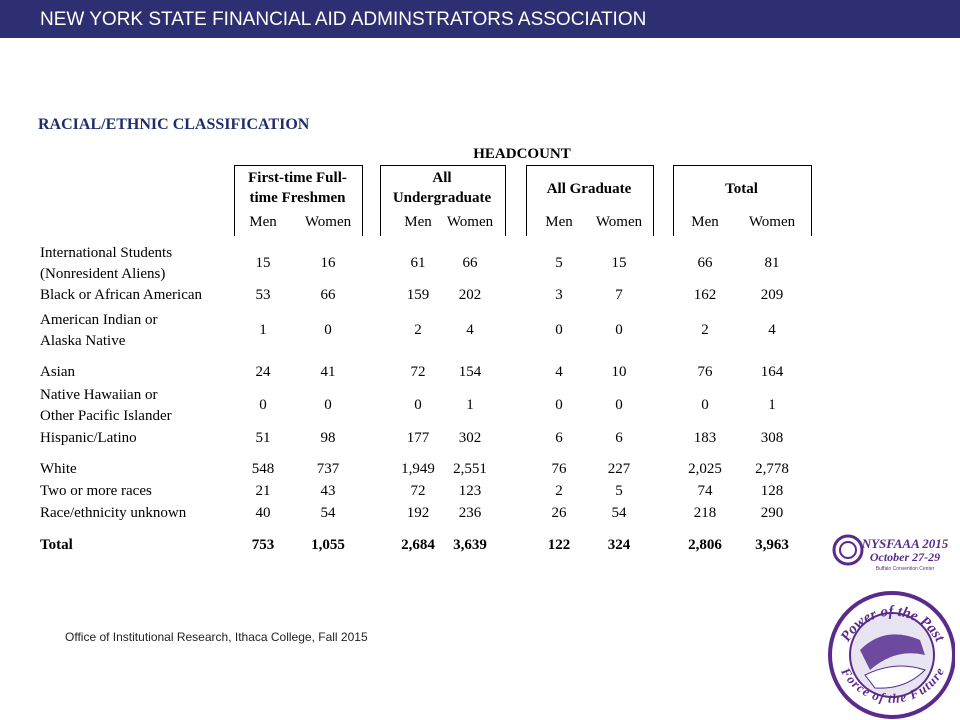 This screenshot has height=720, width=960. Describe the element at coordinates (619, 469) in the screenshot. I see `cell: 227` at that location.